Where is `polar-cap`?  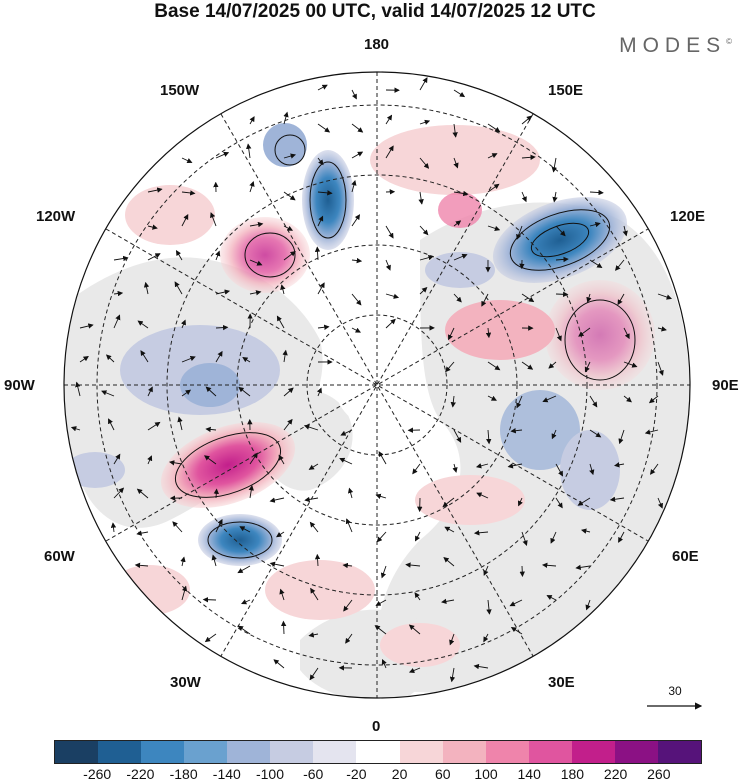 polar-cap is located at coordinates (377, 385).